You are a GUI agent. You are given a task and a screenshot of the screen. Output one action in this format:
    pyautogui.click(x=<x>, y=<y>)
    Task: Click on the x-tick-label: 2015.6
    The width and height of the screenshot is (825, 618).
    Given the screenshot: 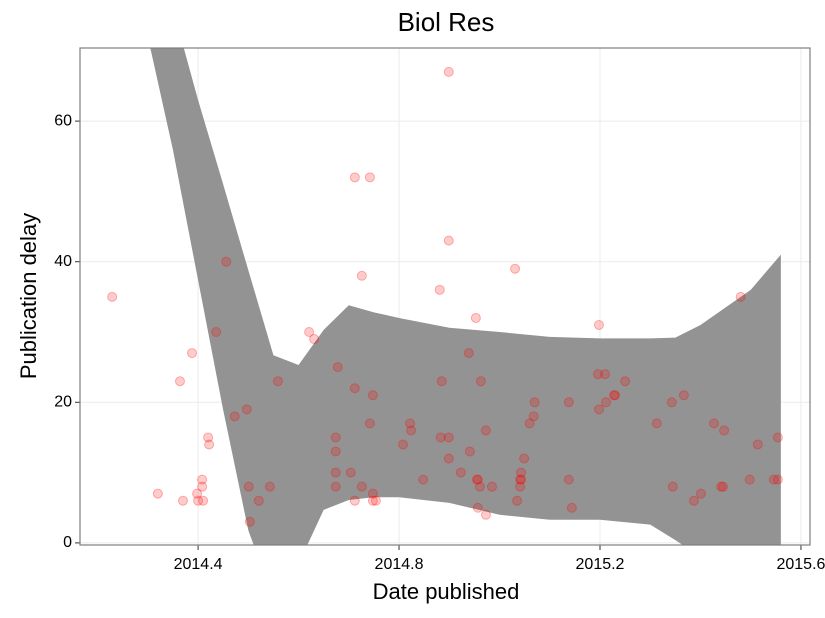 What is the action you would take?
    pyautogui.click(x=800, y=564)
    